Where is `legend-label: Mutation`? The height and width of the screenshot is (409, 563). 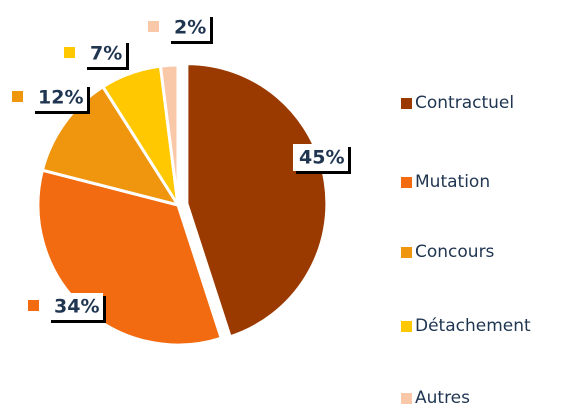
legend-label: Mutation is located at coordinates (452, 182).